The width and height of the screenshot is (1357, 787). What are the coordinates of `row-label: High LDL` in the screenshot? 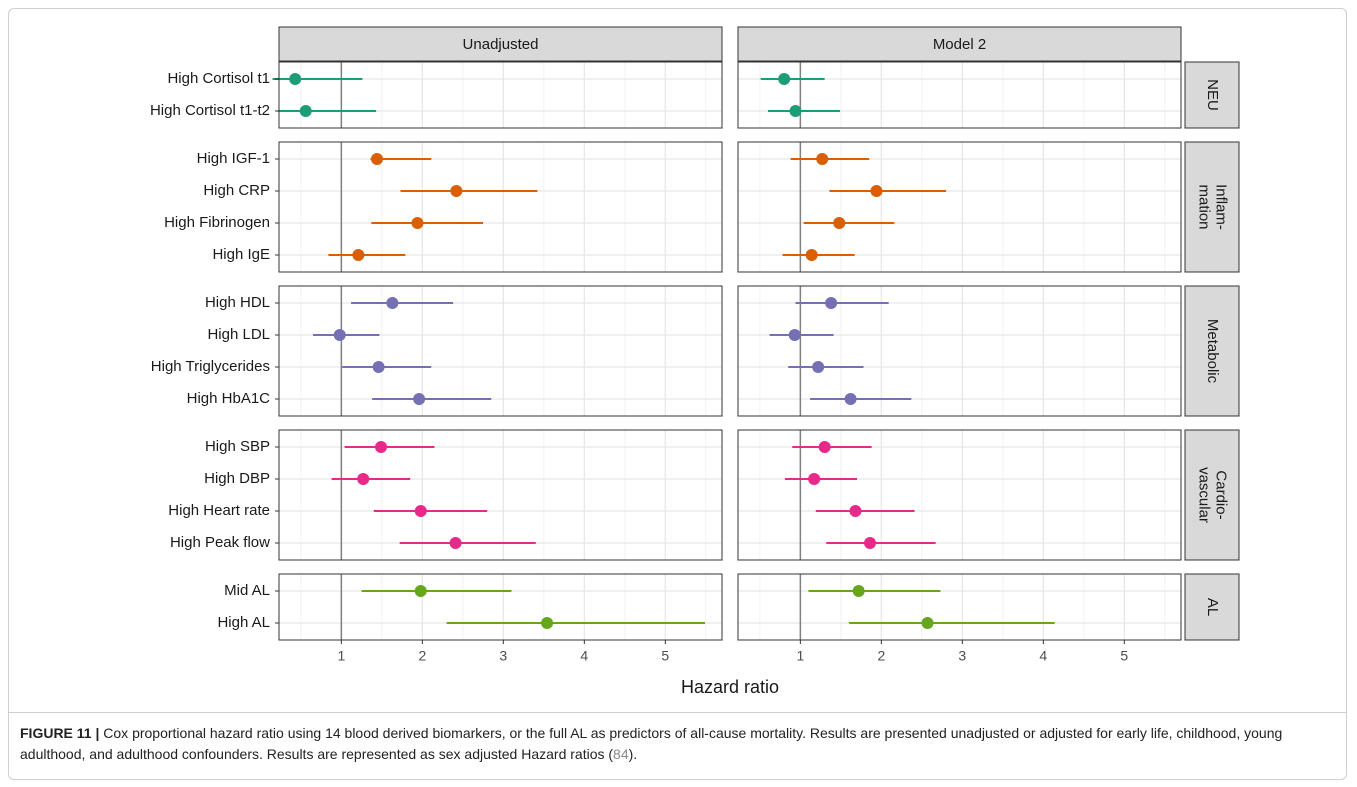 It's located at (238, 334).